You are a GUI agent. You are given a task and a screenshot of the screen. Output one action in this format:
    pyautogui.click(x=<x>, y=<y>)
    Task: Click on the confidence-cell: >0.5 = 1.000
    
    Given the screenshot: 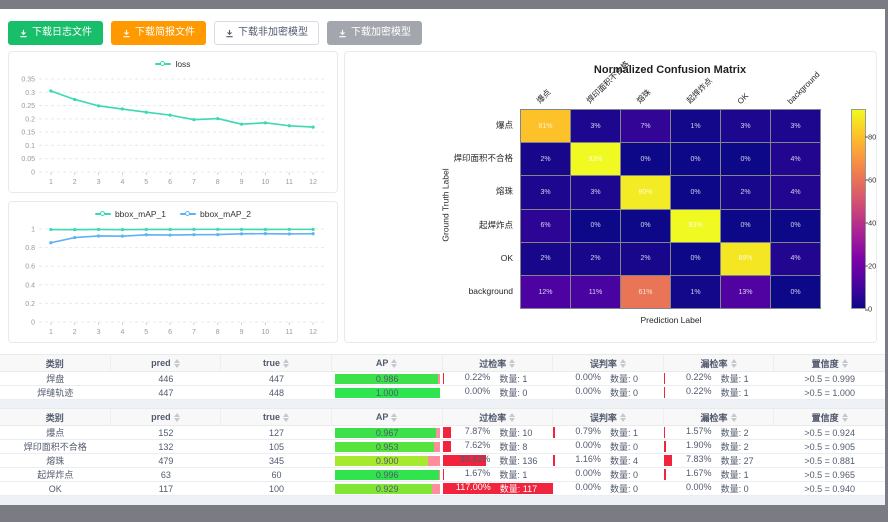 What is the action you would take?
    pyautogui.click(x=829, y=393)
    